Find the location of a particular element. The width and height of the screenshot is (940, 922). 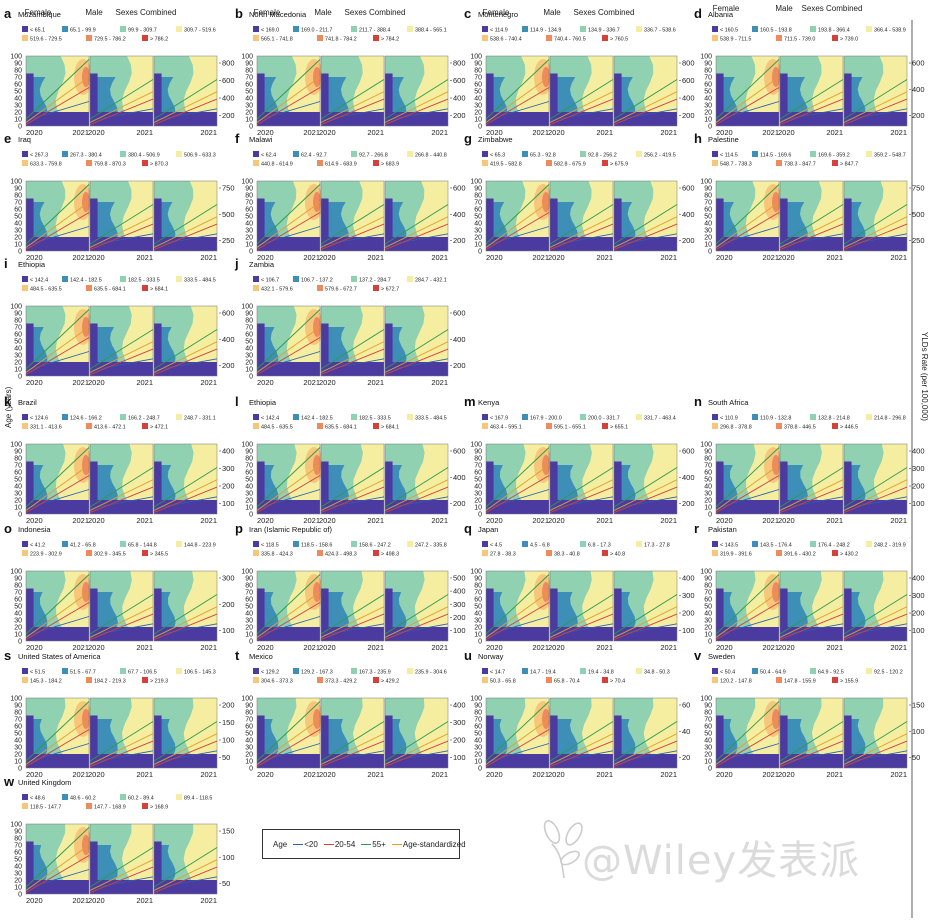

break-label: < 50.4 is located at coordinates (727, 673).